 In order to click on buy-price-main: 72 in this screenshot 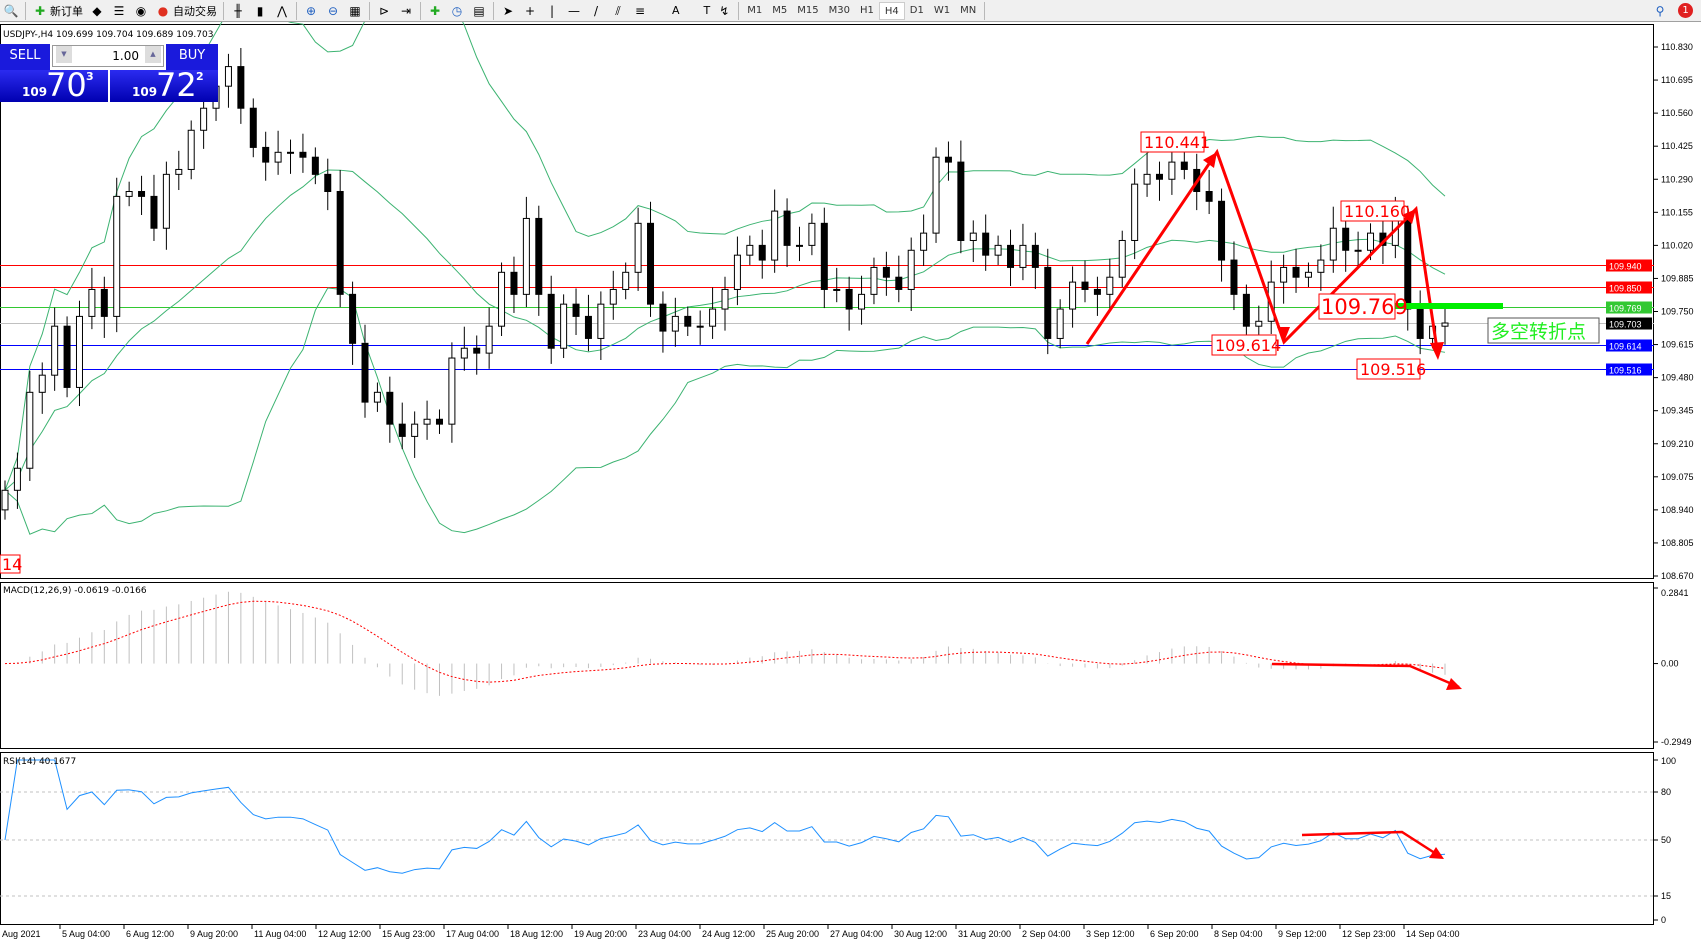, I will do `click(176, 85)`.